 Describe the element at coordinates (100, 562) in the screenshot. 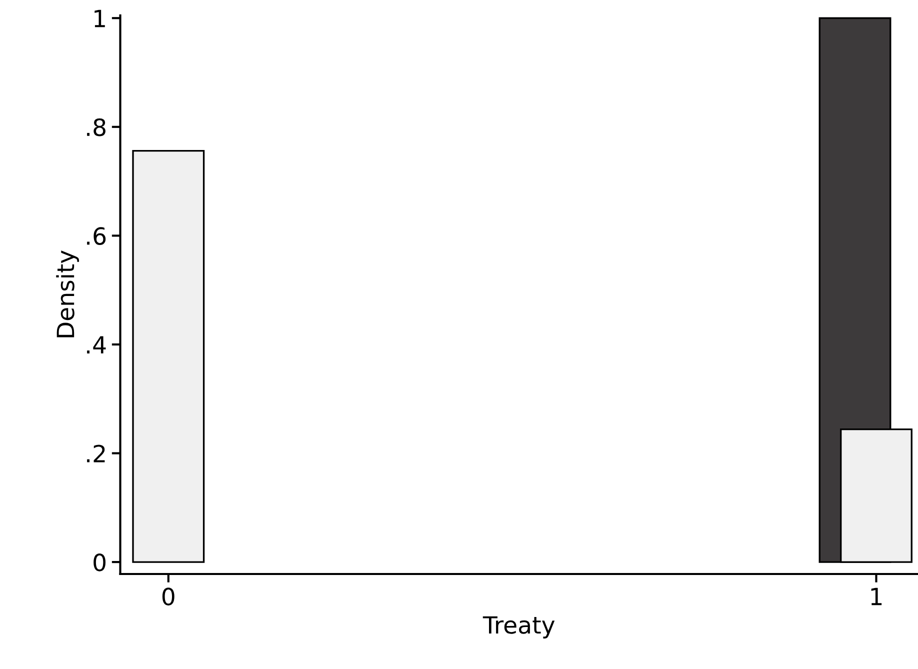

I see `y-tick-label: 0` at that location.